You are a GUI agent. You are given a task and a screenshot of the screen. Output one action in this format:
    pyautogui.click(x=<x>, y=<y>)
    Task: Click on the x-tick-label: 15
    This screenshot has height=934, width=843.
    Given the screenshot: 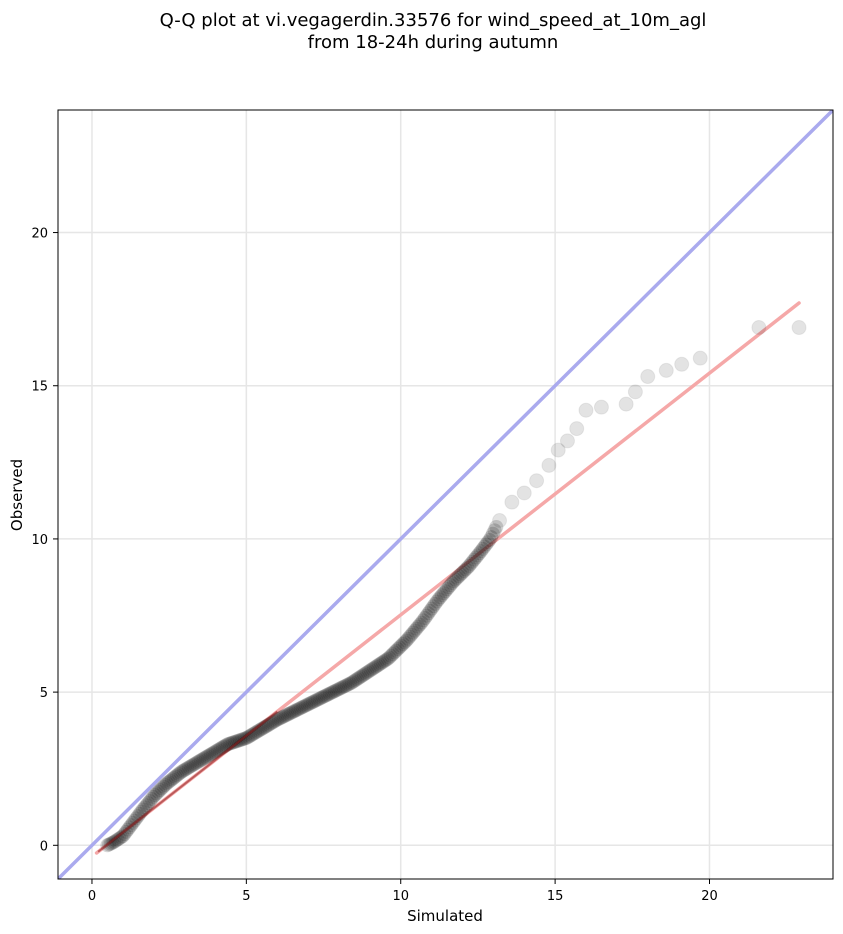 What is the action you would take?
    pyautogui.click(x=555, y=896)
    